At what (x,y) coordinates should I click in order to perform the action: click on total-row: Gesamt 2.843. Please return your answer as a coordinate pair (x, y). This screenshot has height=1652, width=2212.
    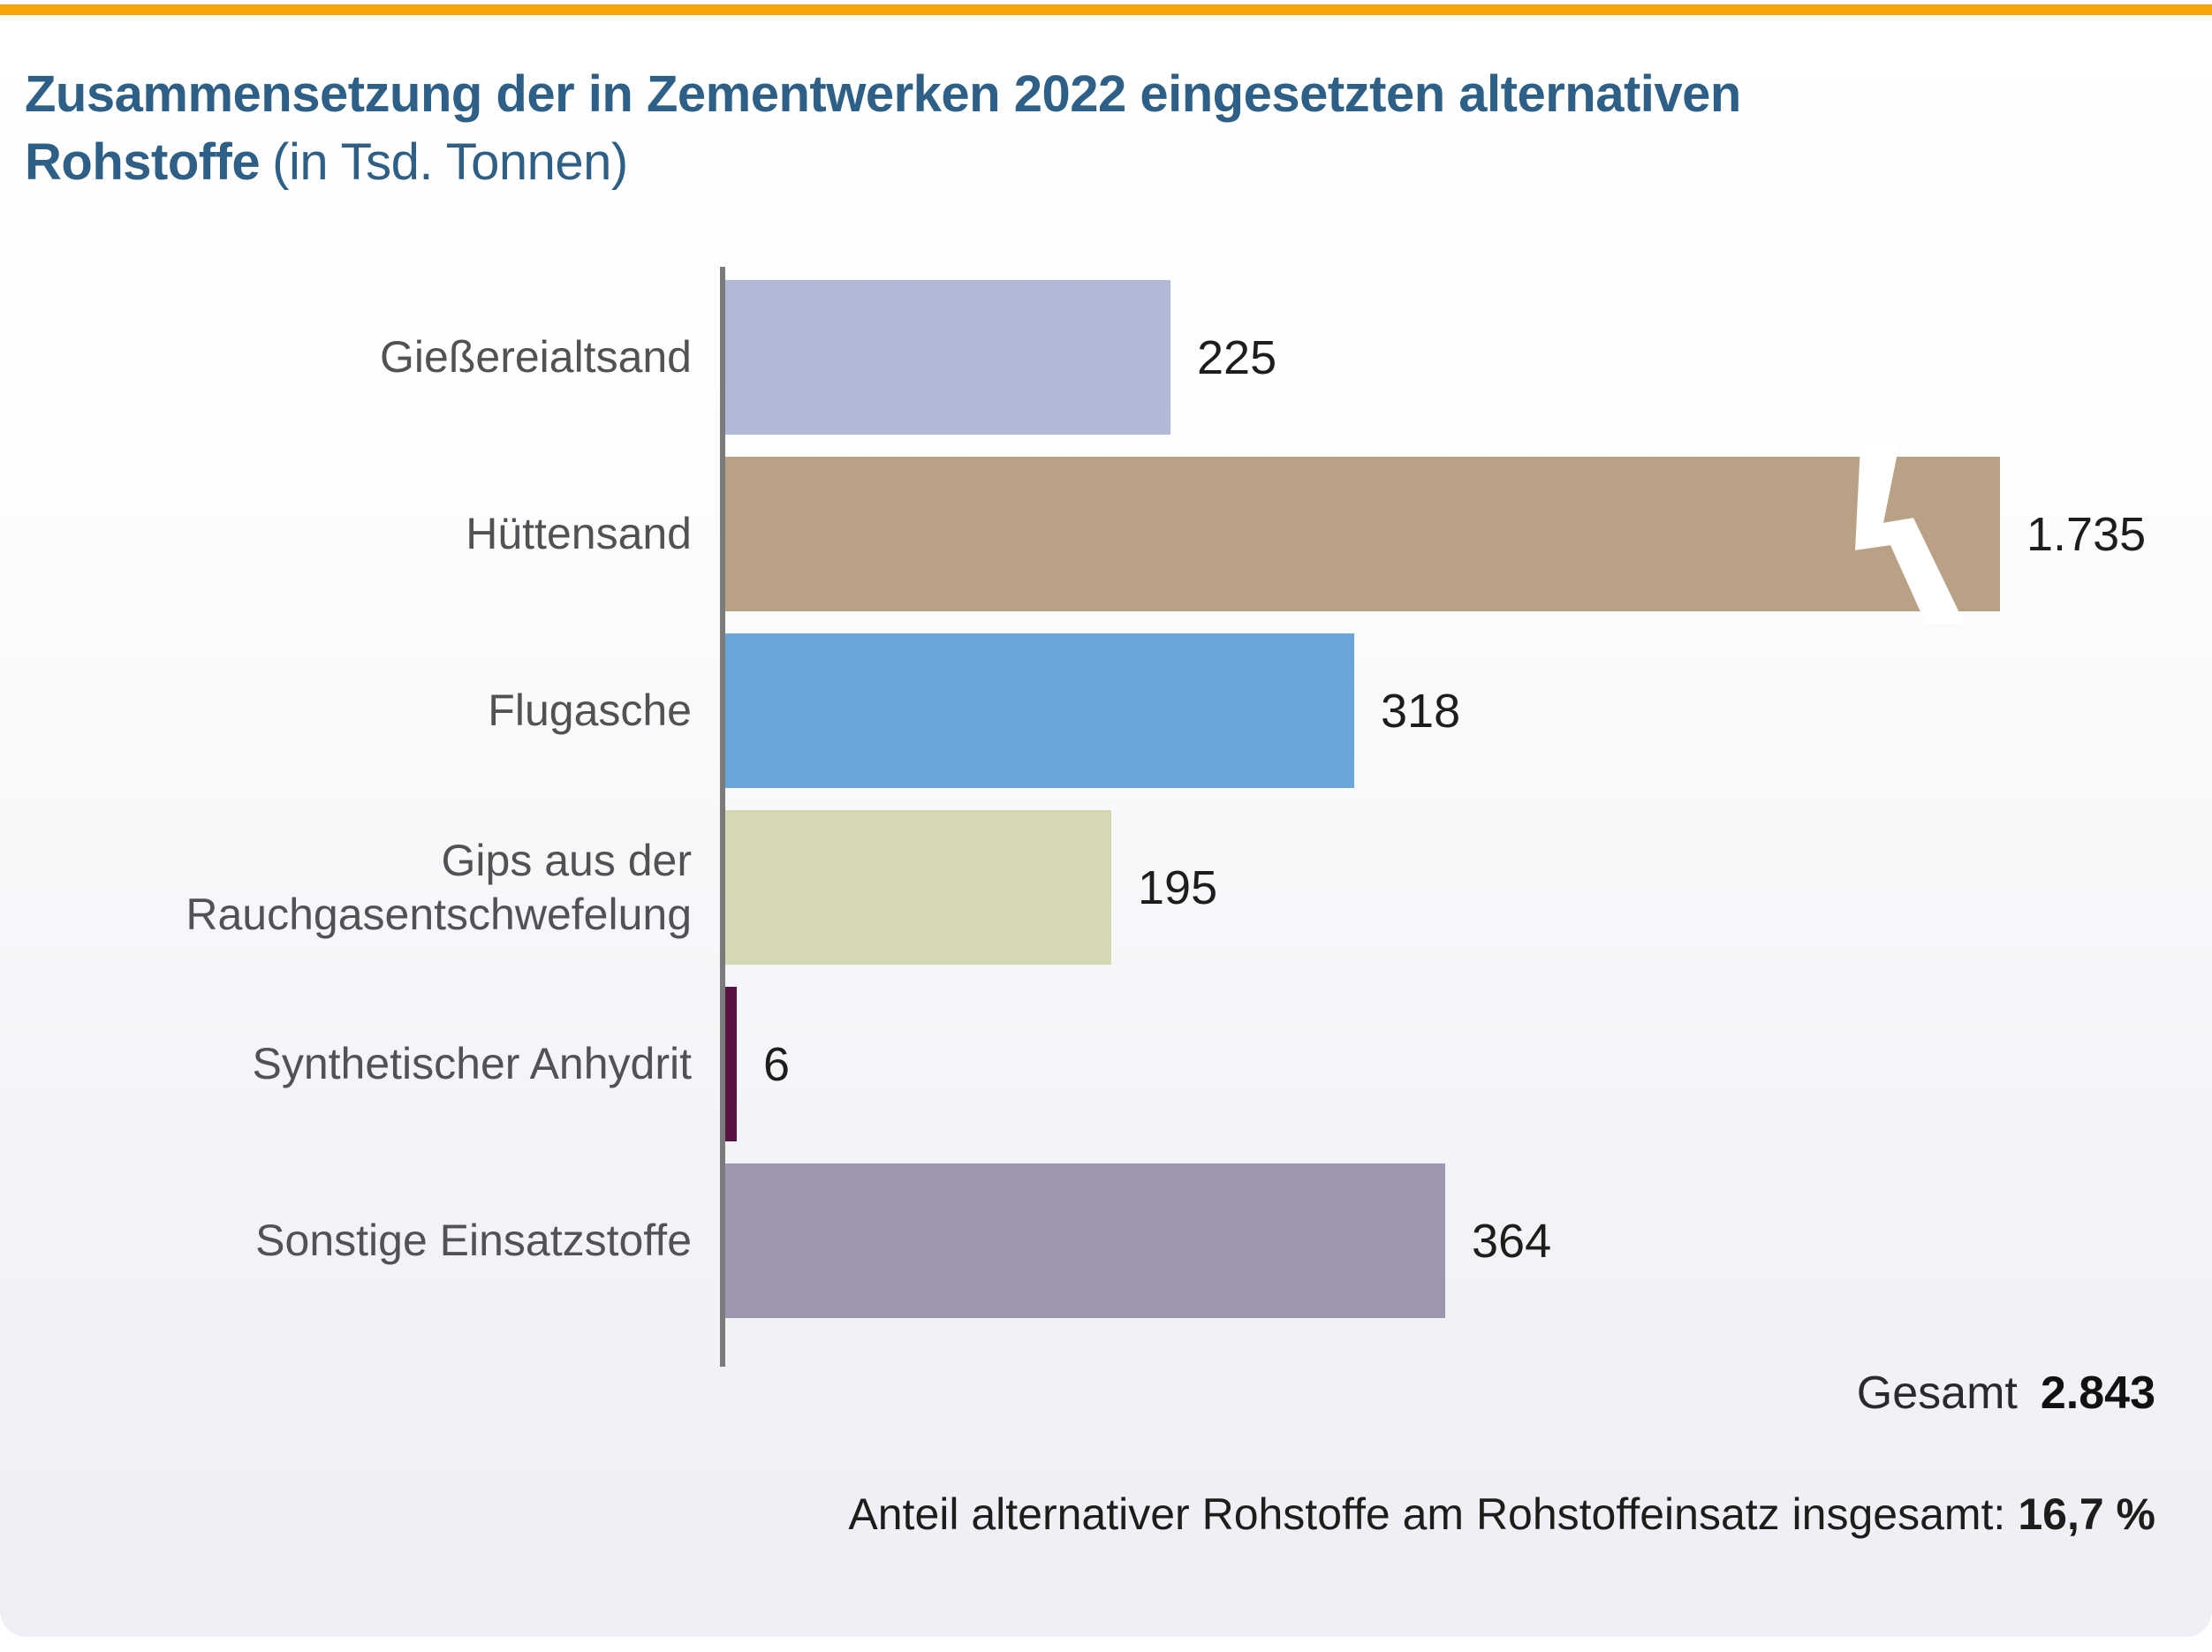
    Looking at the image, I should click on (1090, 1393).